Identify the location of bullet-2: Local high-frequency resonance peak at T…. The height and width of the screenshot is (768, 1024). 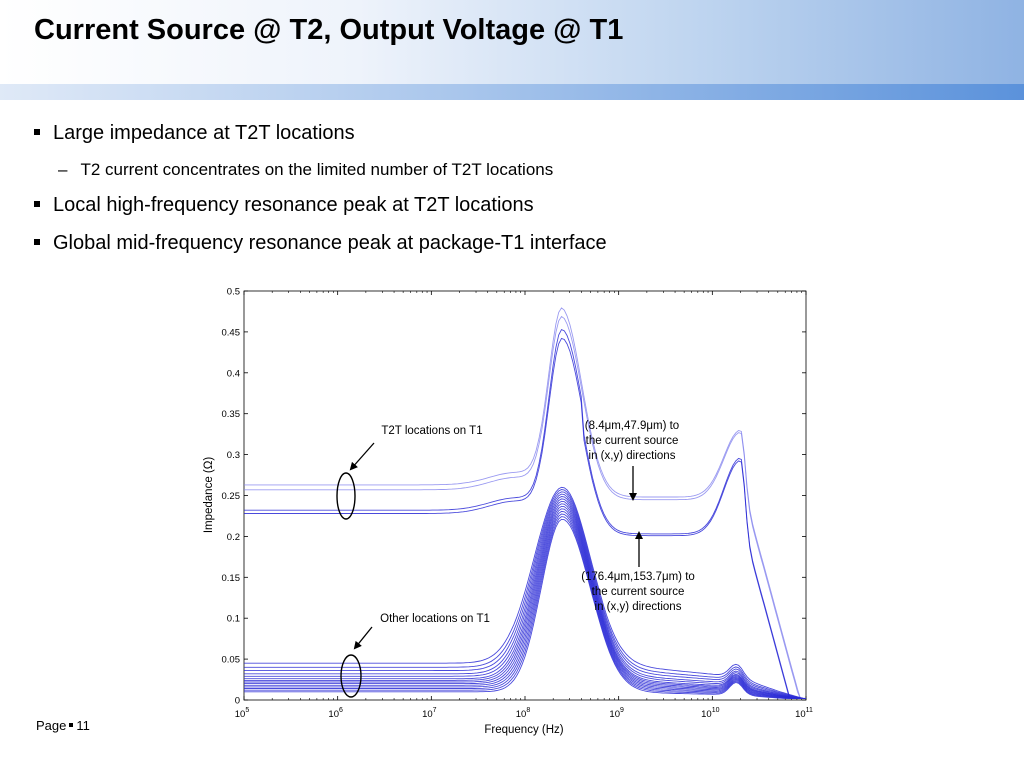
(284, 205).